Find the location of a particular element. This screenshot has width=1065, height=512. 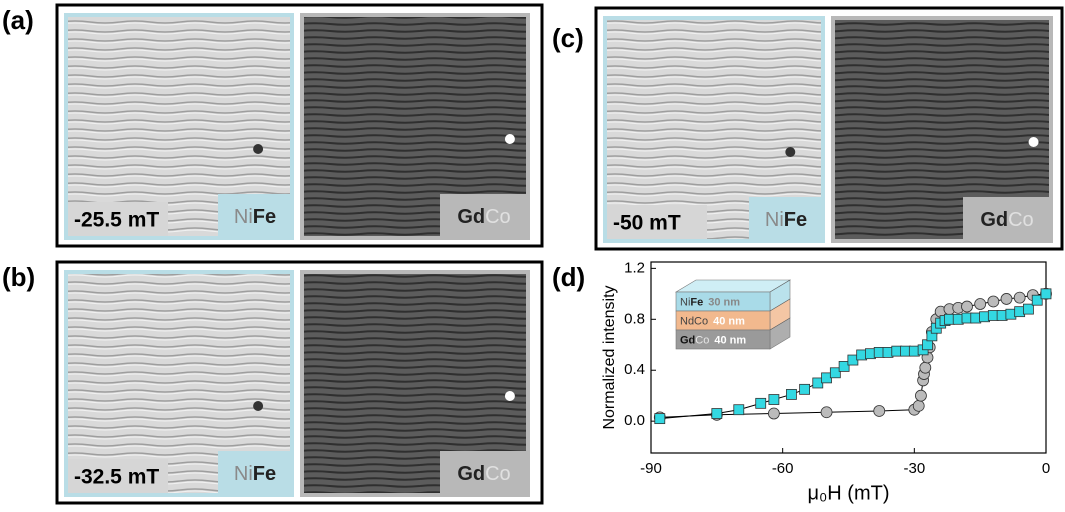

x-axis-label: μ₀H (mT) is located at coordinates (848, 493).